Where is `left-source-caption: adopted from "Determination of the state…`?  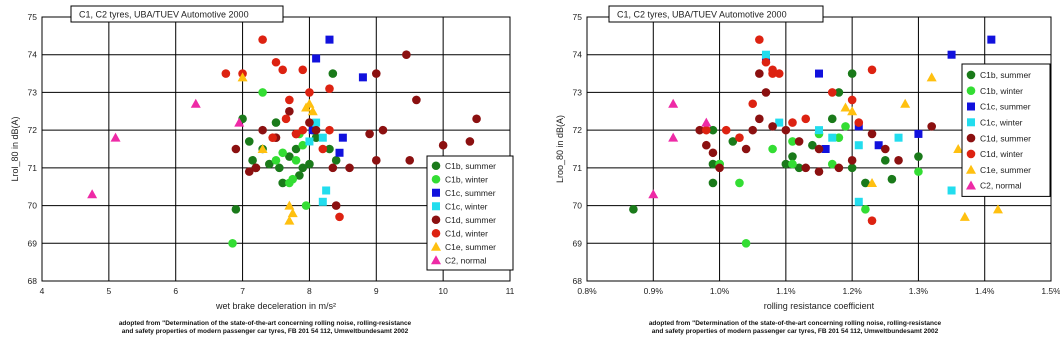 left-source-caption: adopted from "Determination of the state… is located at coordinates (265, 328).